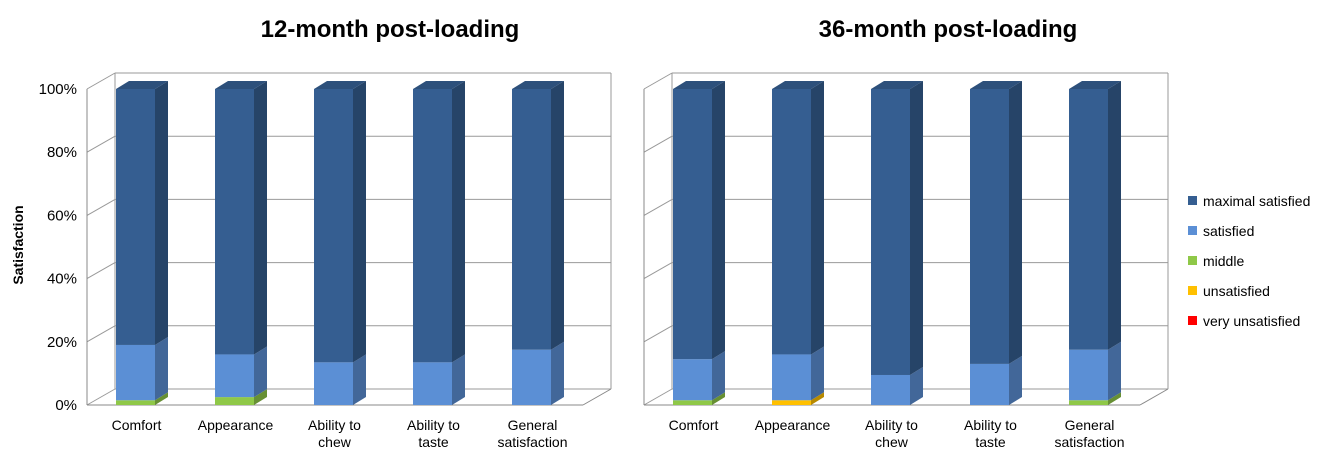  I want to click on legend-label: satisfied, so click(1228, 231).